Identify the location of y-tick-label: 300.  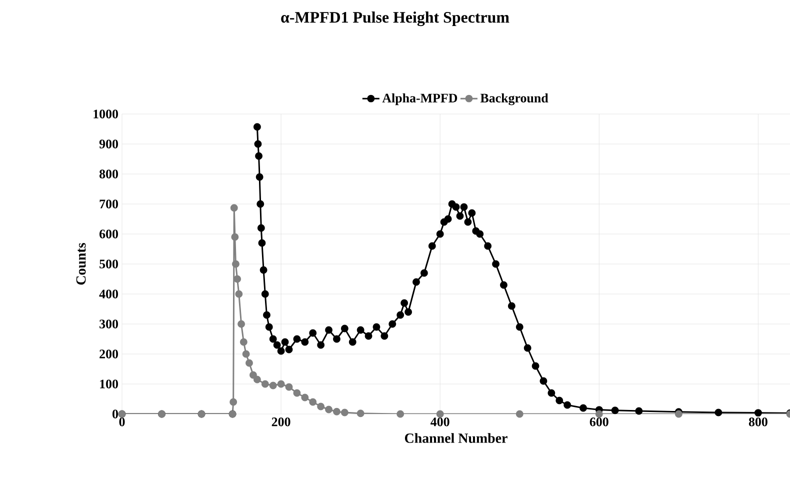
(109, 324).